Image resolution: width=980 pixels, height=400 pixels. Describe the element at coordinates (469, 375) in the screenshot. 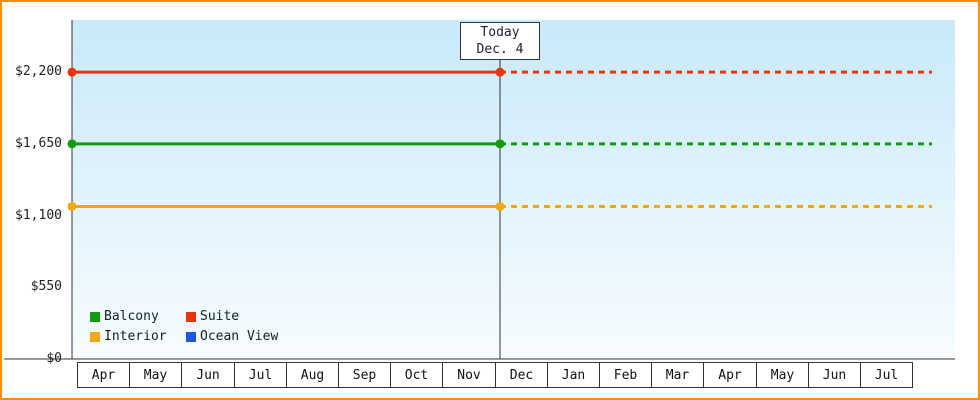

I see `x-axis-month-label: Nov` at that location.